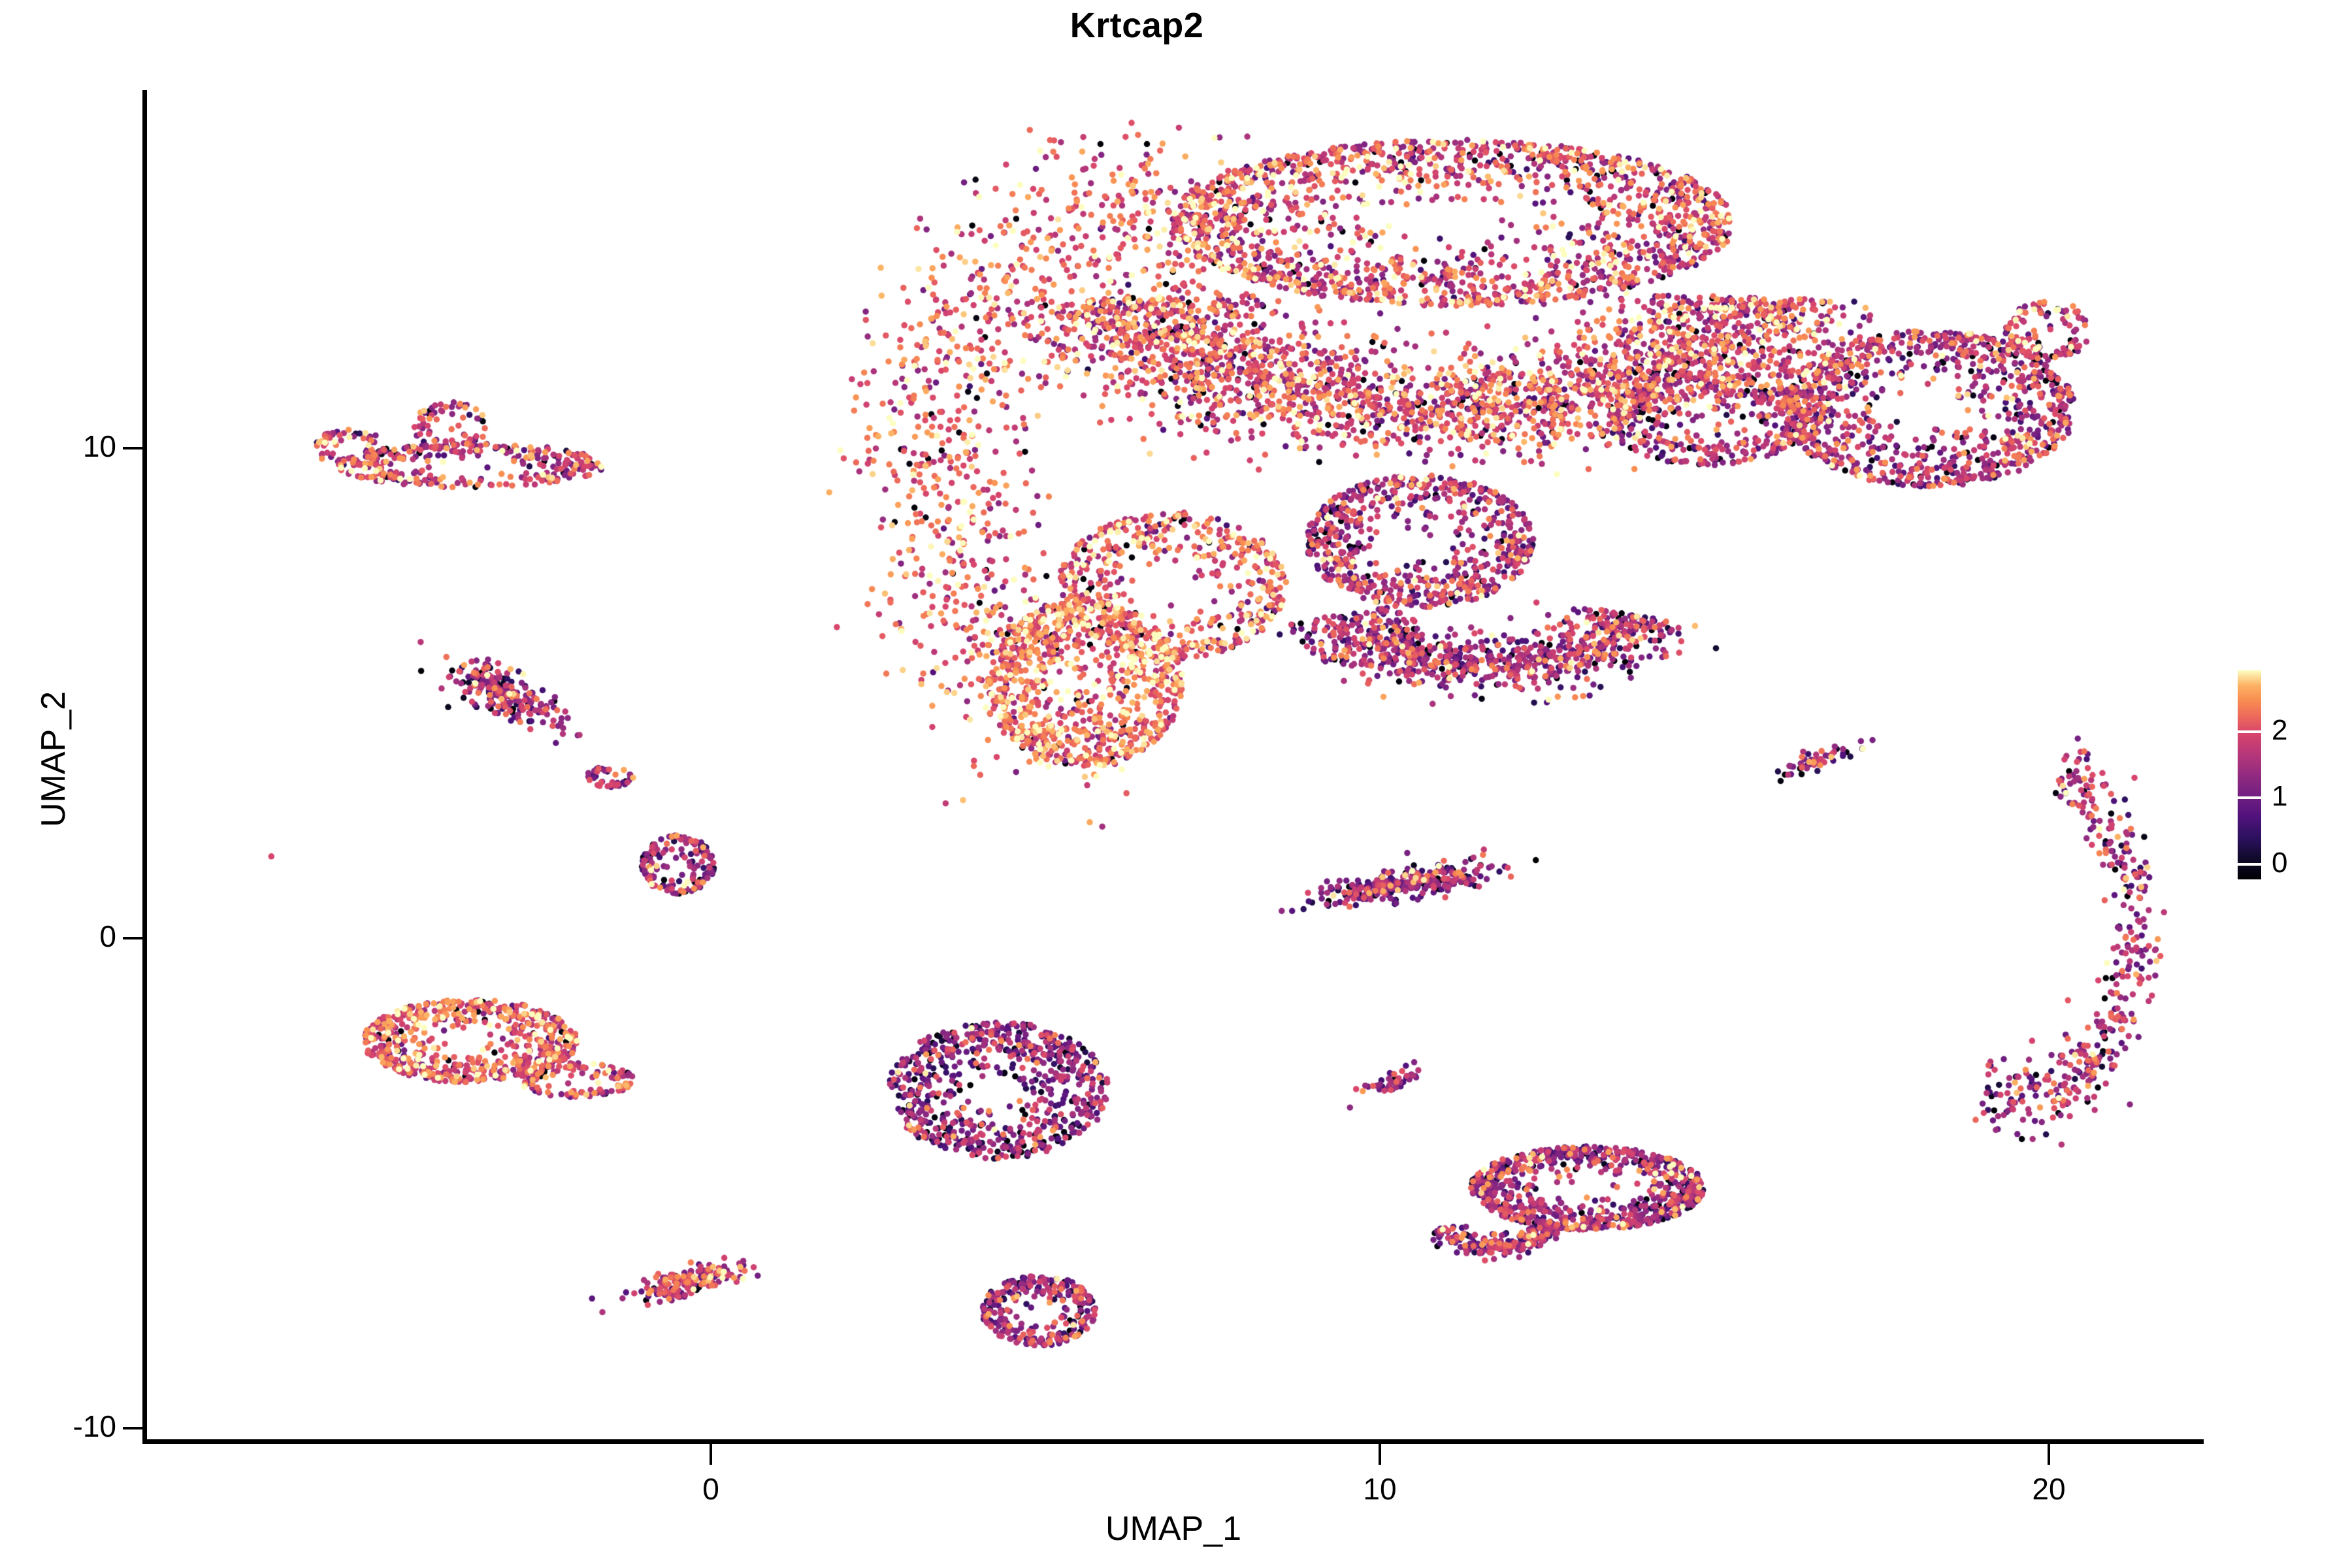 The image size is (2352, 1568). I want to click on y-axis-title: UMAP_2, so click(54, 759).